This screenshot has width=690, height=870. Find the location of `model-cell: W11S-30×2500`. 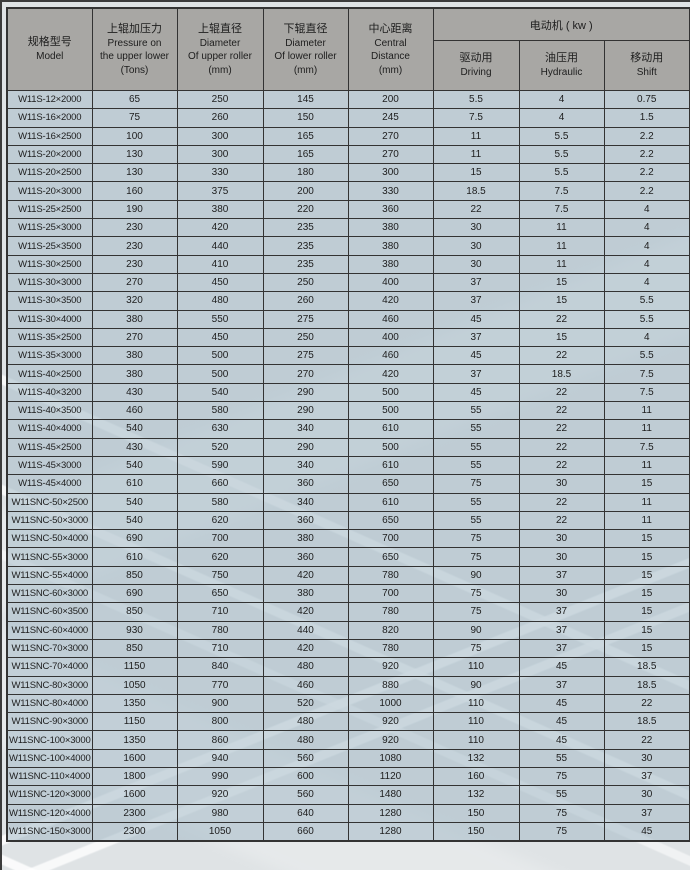

model-cell: W11S-30×2500 is located at coordinates (49, 264).